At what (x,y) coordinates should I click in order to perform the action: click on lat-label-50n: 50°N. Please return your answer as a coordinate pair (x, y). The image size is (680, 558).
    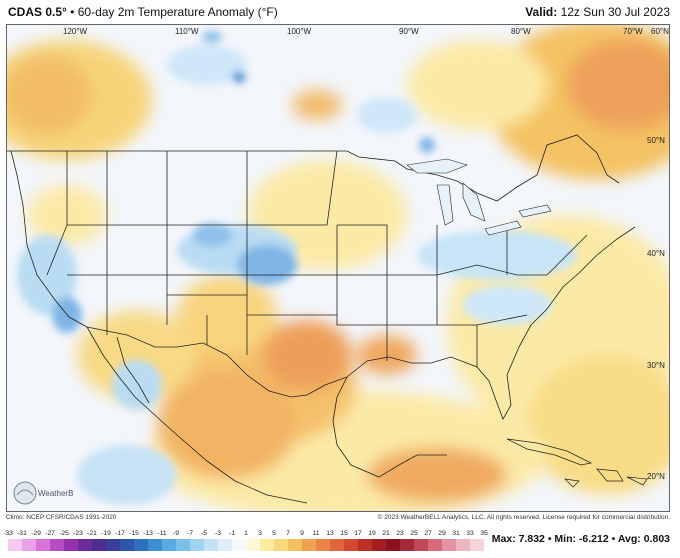
    Looking at the image, I should click on (656, 140).